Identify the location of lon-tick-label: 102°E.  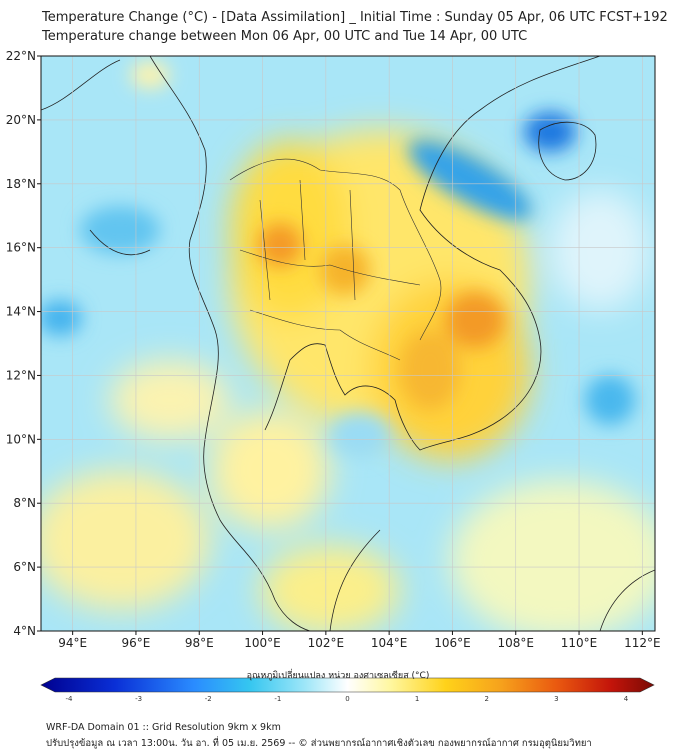
(326, 643).